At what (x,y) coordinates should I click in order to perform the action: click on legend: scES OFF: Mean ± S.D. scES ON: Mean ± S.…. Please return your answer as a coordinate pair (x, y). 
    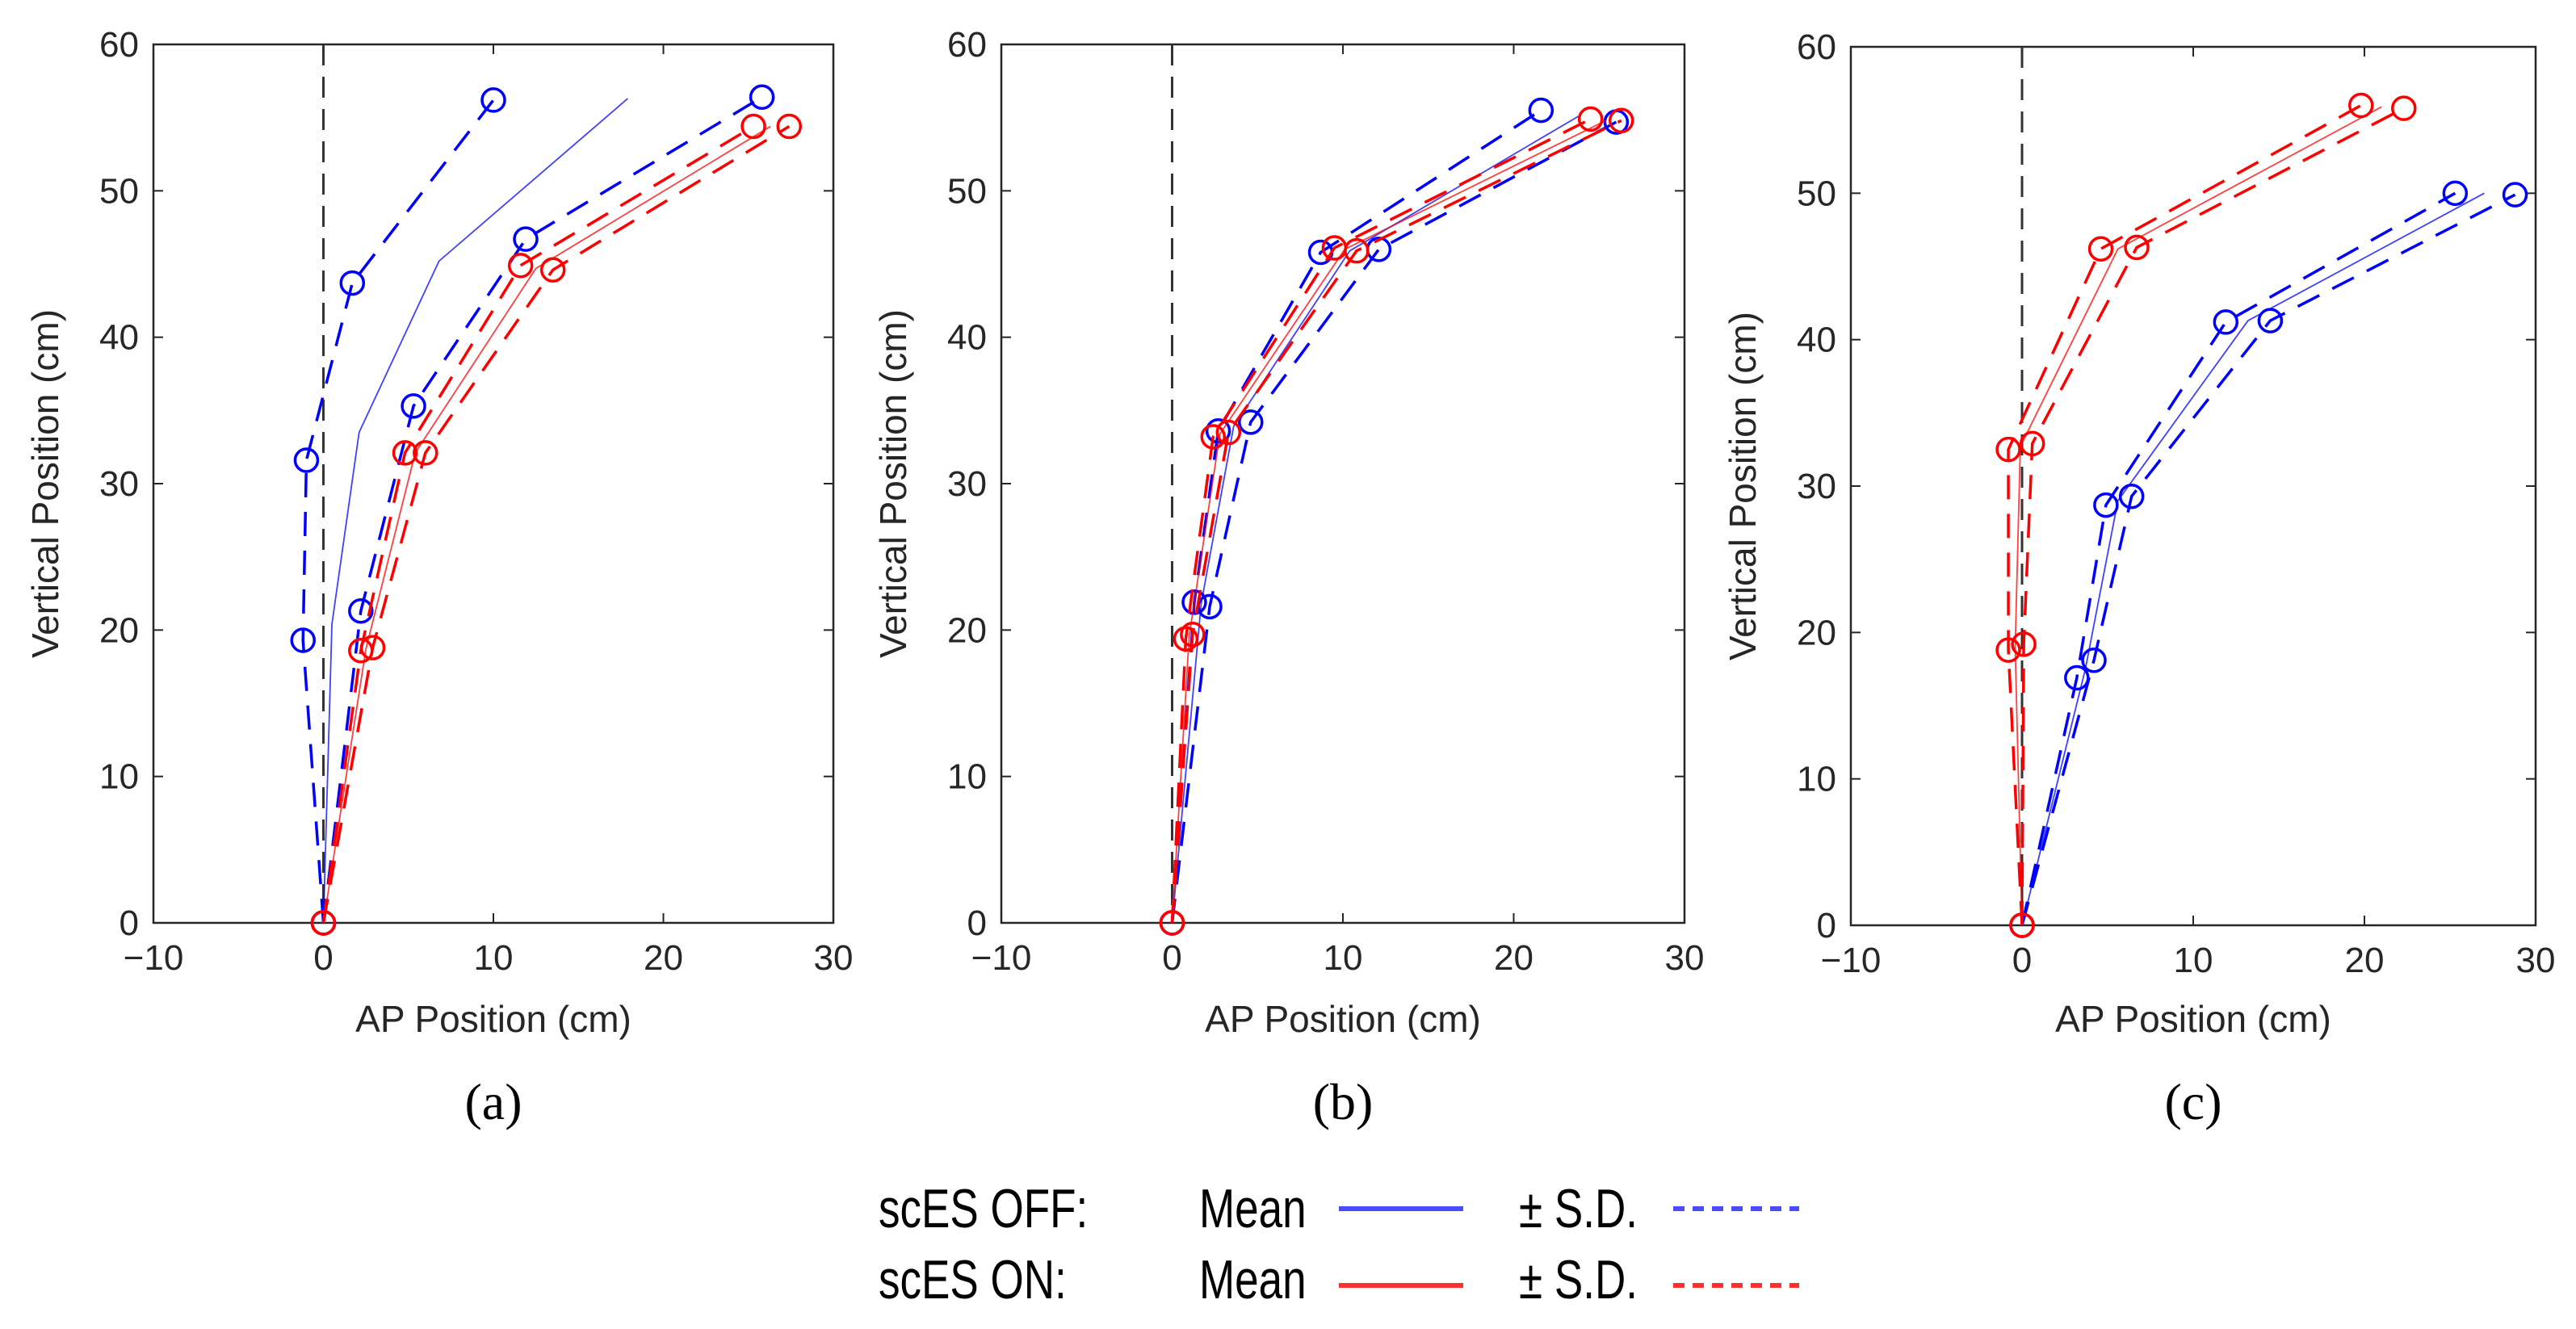
    Looking at the image, I should click on (1339, 1244).